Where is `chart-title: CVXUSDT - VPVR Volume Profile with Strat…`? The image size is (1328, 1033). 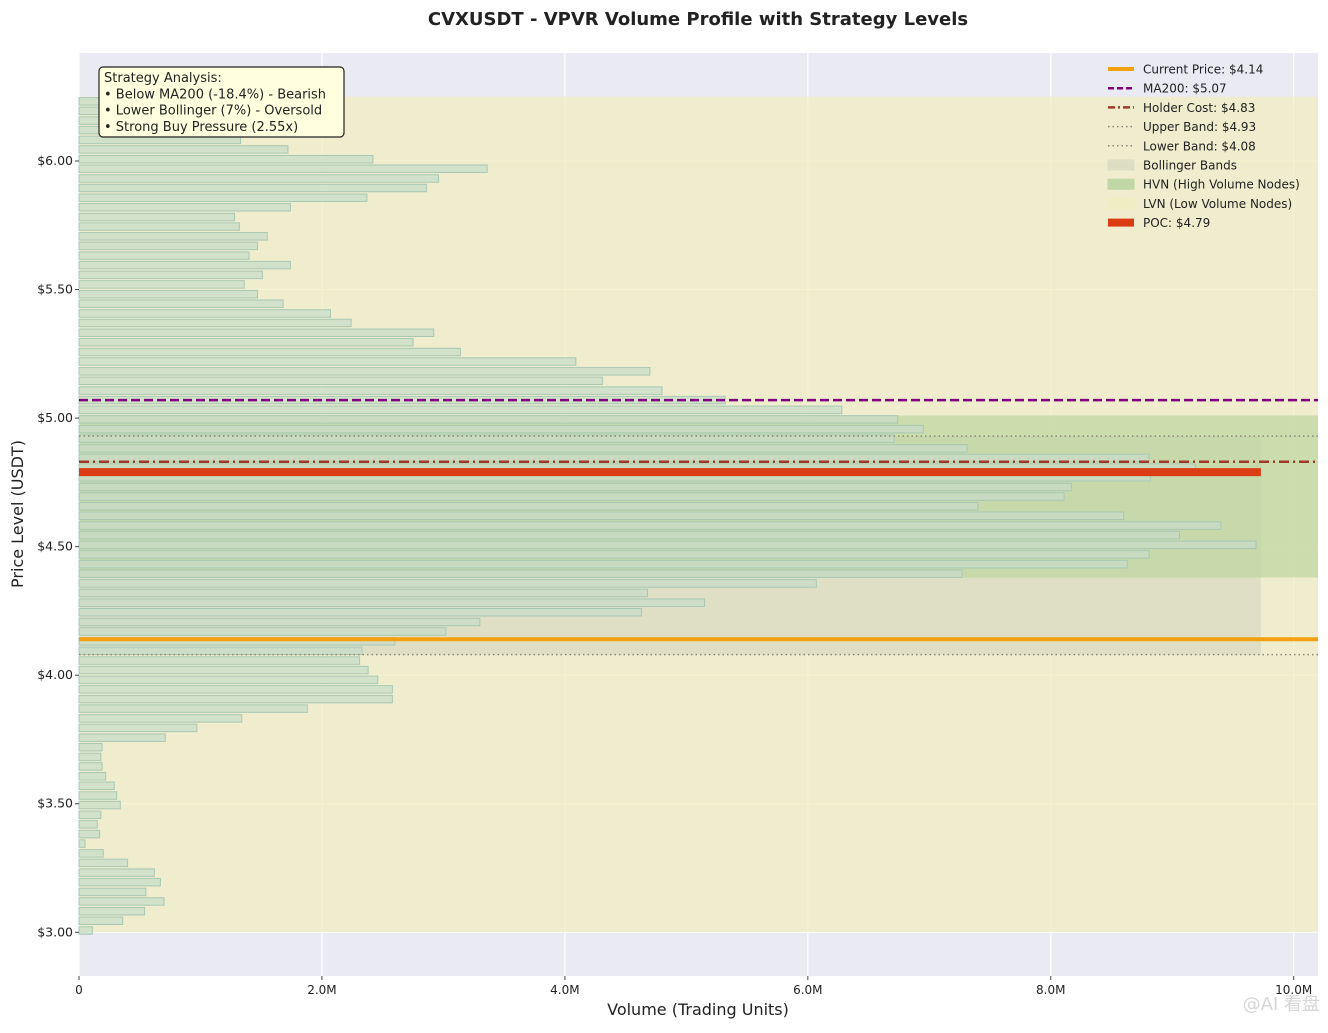 chart-title: CVXUSDT - VPVR Volume Profile with Strat… is located at coordinates (698, 19).